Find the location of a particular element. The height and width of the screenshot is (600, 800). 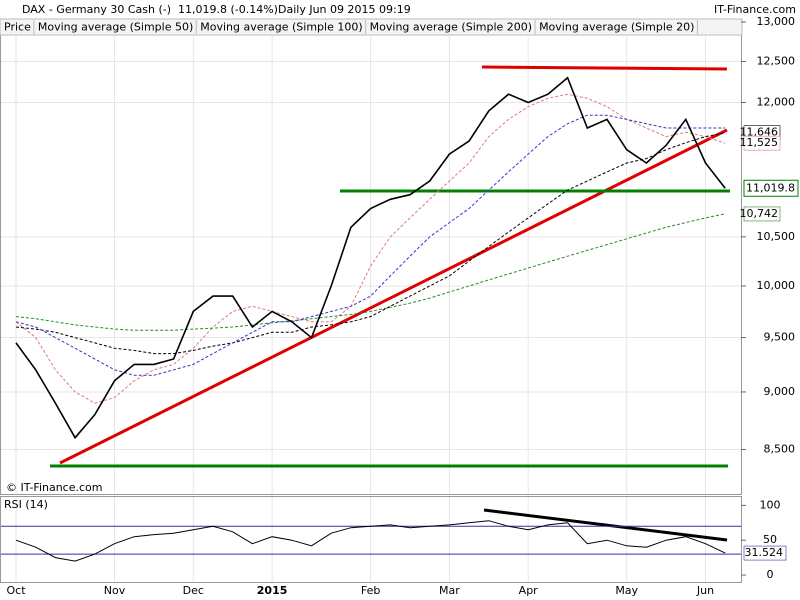

x-tick-label: Apr is located at coordinates (529, 590).